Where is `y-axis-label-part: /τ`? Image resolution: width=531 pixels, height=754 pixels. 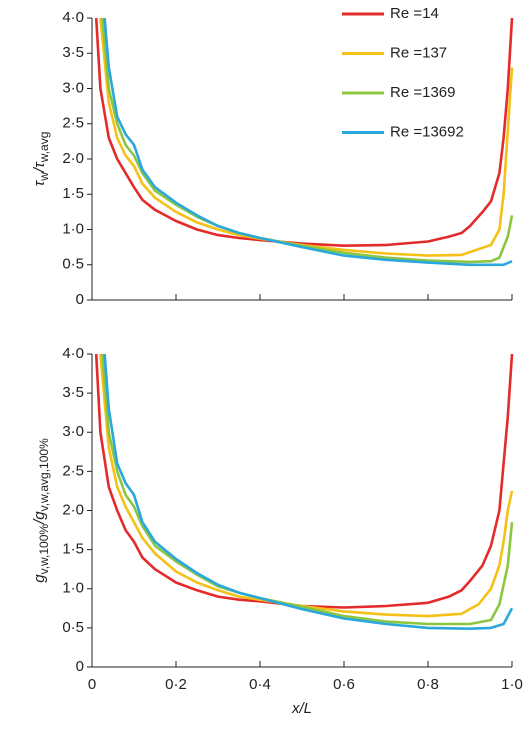
y-axis-label-part: /τ is located at coordinates (39, 167).